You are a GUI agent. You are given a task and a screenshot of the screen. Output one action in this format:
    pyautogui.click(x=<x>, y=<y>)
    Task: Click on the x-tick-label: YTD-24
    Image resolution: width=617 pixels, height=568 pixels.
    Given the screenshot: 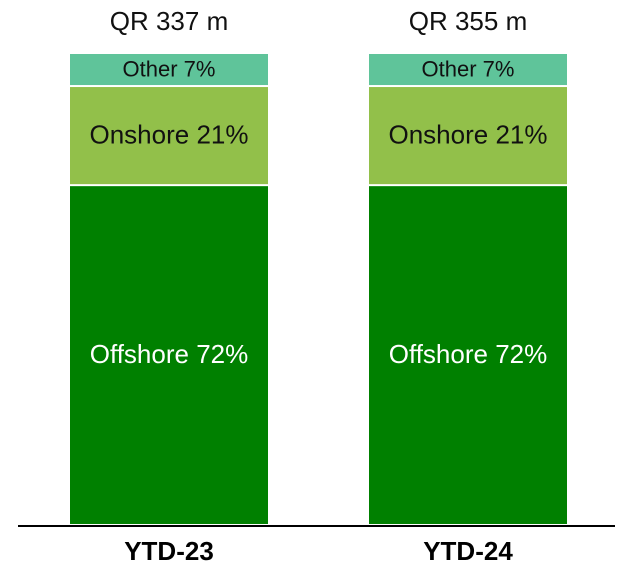 What is the action you would take?
    pyautogui.click(x=468, y=551)
    